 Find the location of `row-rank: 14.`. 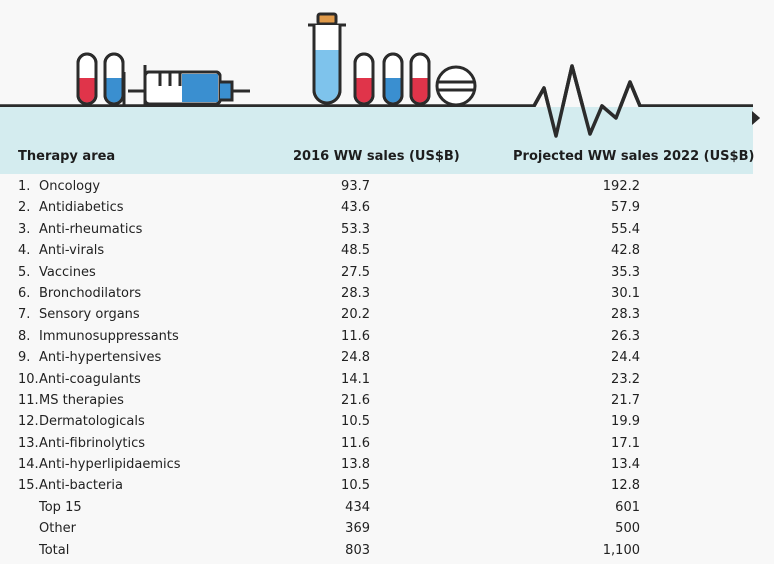

row-rank: 14. is located at coordinates (28, 465).